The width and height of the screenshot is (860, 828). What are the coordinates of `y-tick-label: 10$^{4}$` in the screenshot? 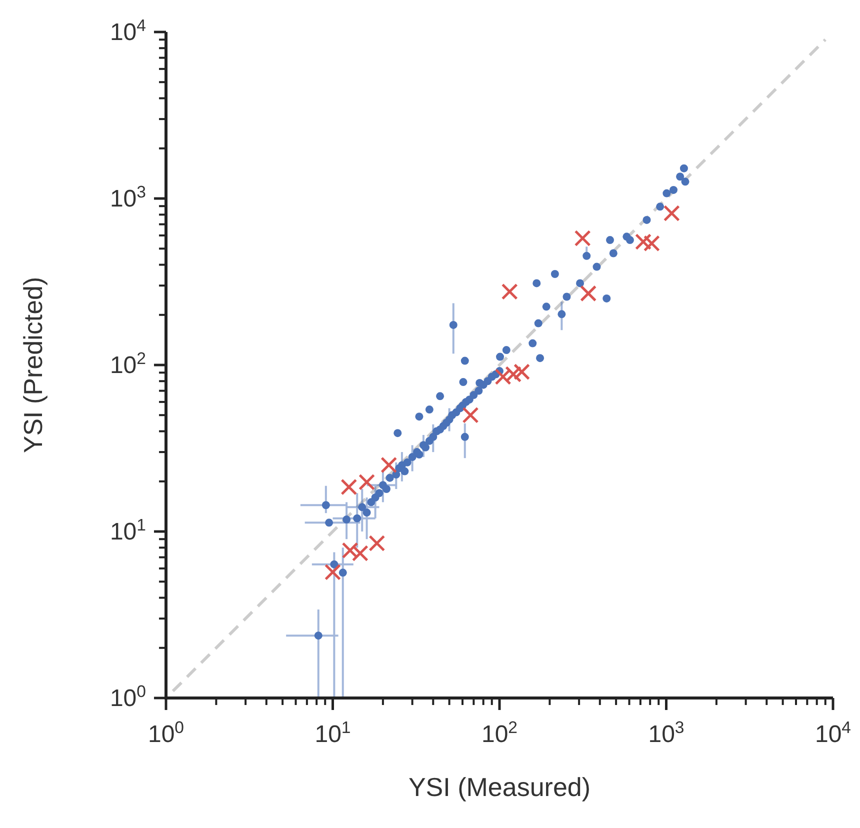 It's located at (128, 31).